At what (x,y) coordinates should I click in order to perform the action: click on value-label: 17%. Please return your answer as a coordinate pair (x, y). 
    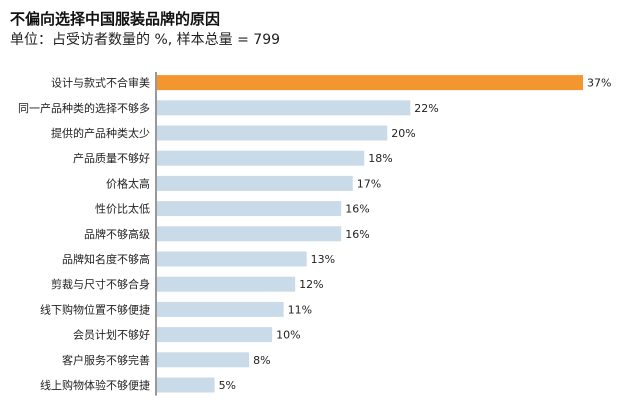
    Looking at the image, I should click on (369, 183).